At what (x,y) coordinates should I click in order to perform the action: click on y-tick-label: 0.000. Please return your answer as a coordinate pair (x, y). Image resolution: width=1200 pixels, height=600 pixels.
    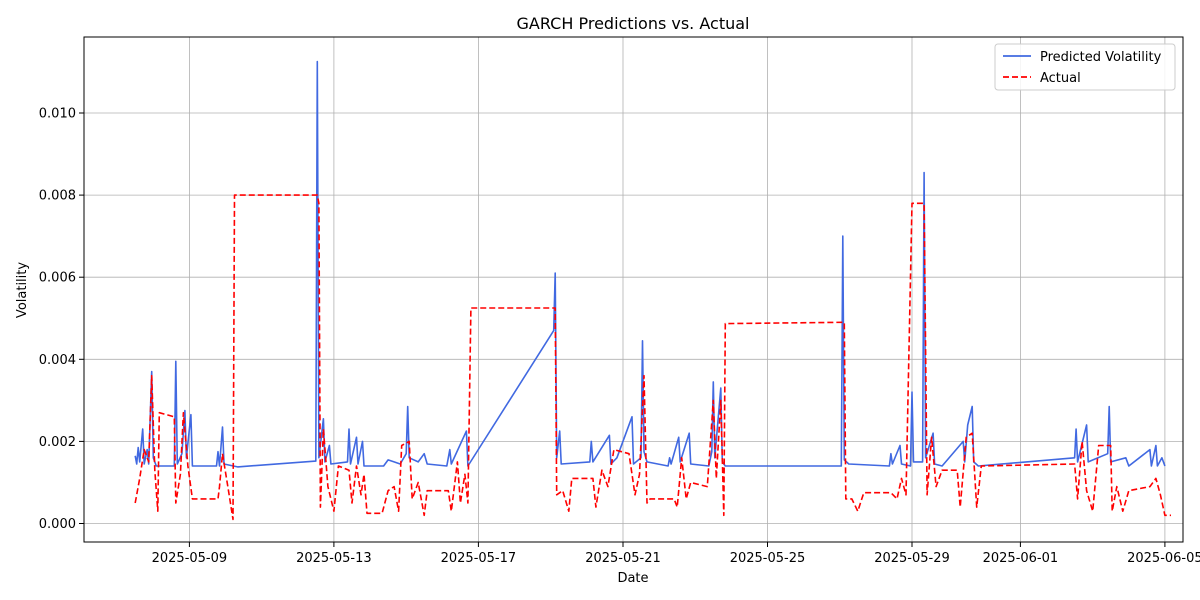
    Looking at the image, I should click on (57, 524).